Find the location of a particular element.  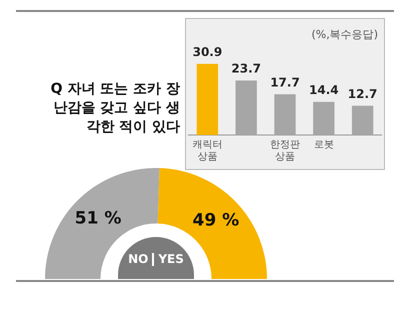

data-label: 30.9 is located at coordinates (207, 52).